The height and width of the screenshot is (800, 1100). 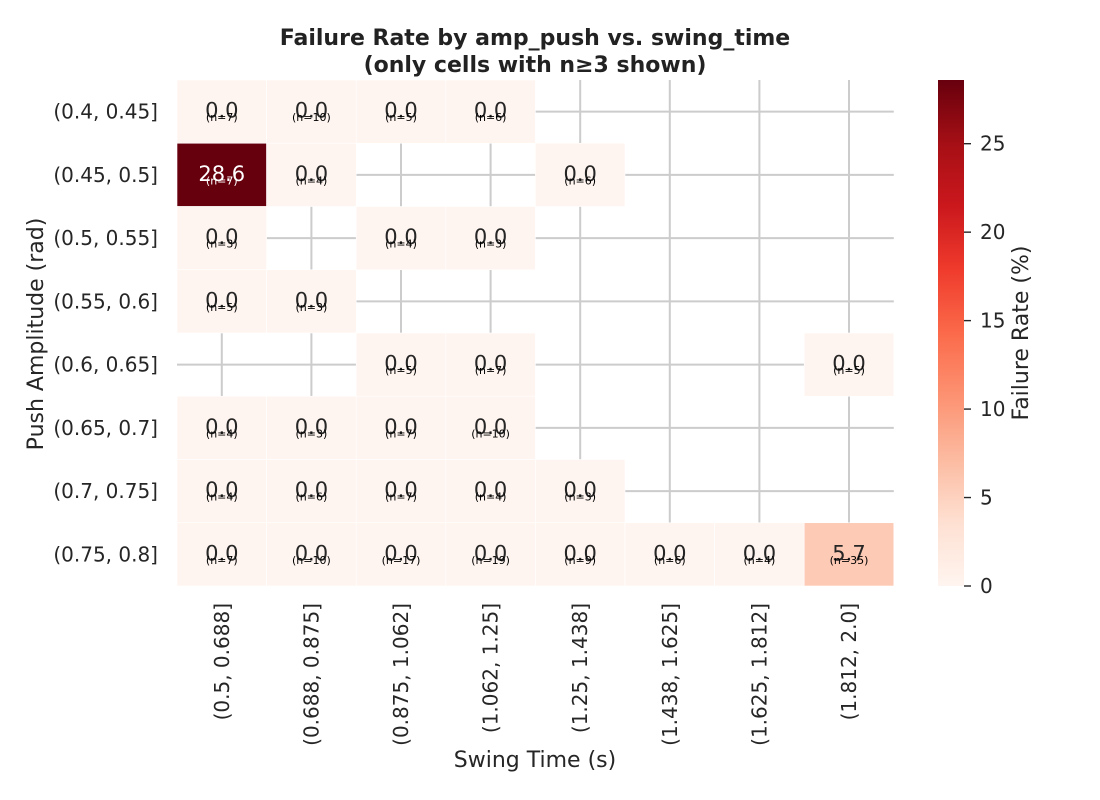 What do you see at coordinates (759, 674) in the screenshot?
I see `x-tick-label: (1.625, 1.812]` at bounding box center [759, 674].